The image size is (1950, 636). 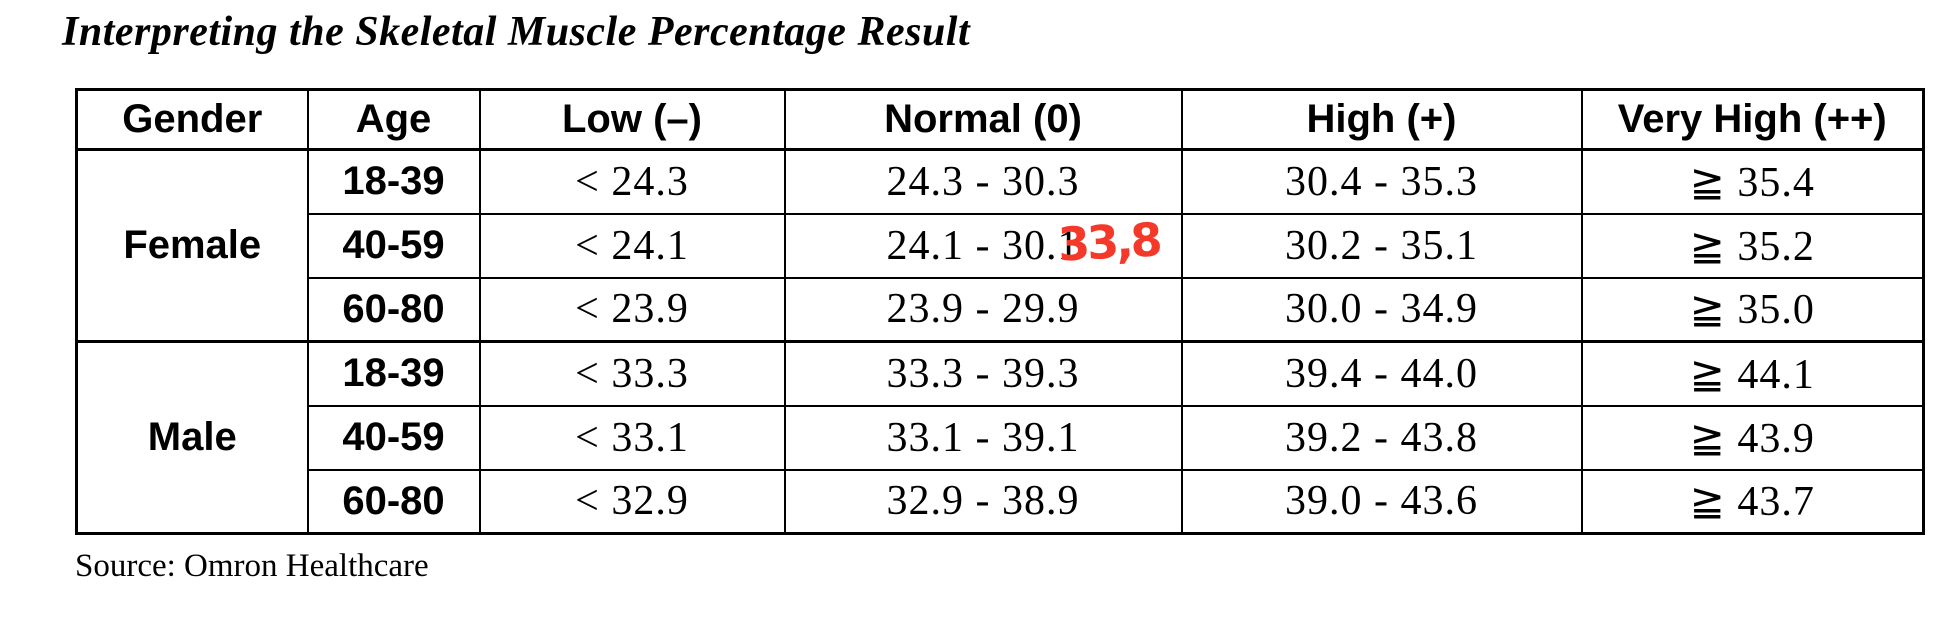 What do you see at coordinates (983, 501) in the screenshot?
I see `normal-cell: 32.9 - 38.9` at bounding box center [983, 501].